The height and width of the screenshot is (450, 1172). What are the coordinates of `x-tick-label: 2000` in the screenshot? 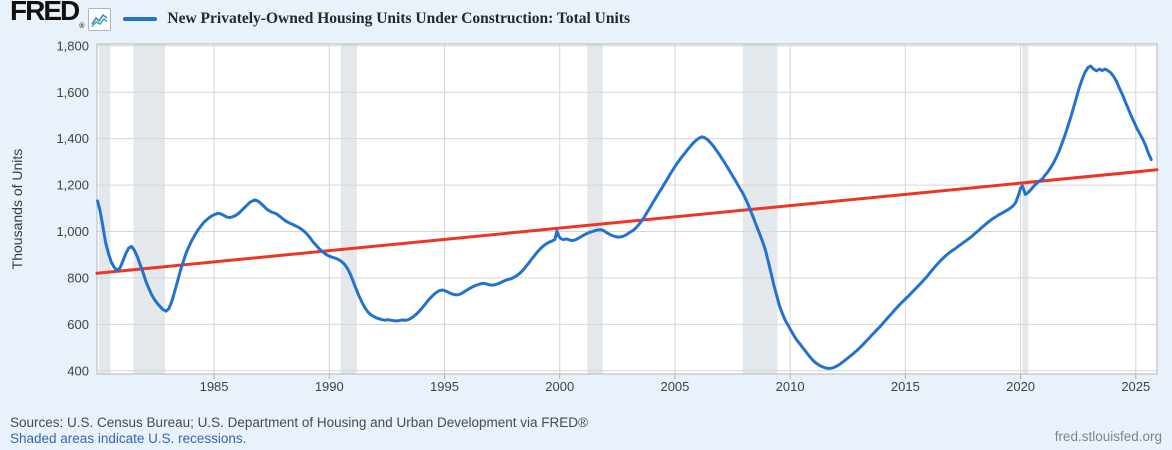 It's located at (559, 386).